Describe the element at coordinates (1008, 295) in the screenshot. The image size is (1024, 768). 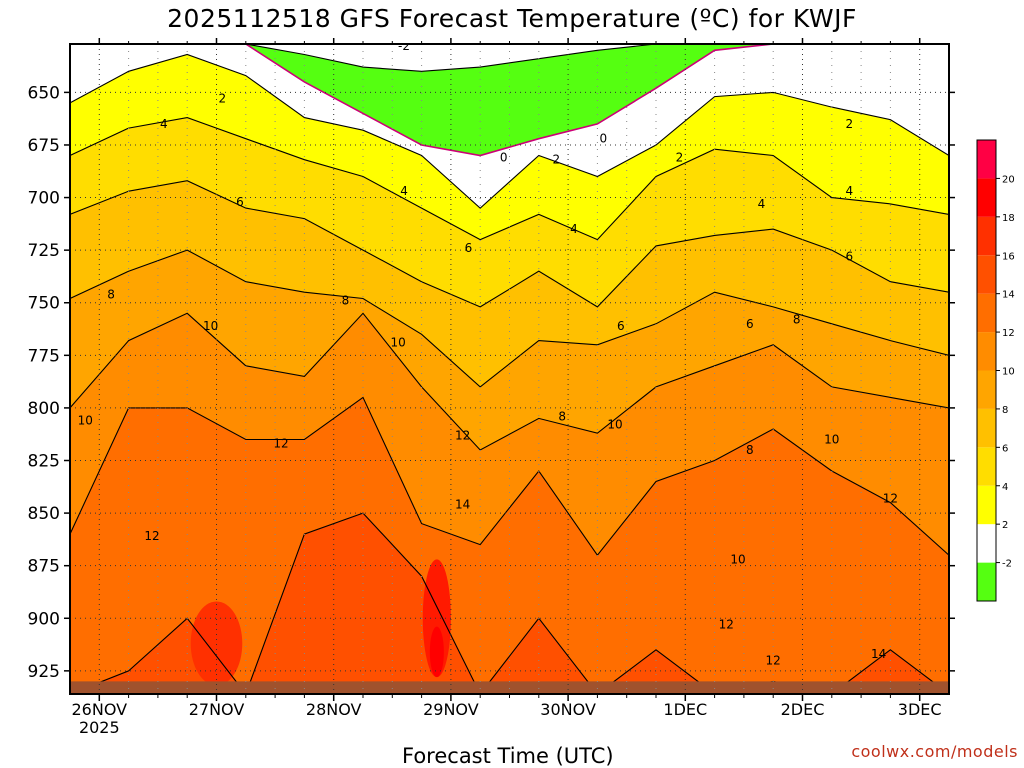
I see `colorbar-label: 14` at that location.